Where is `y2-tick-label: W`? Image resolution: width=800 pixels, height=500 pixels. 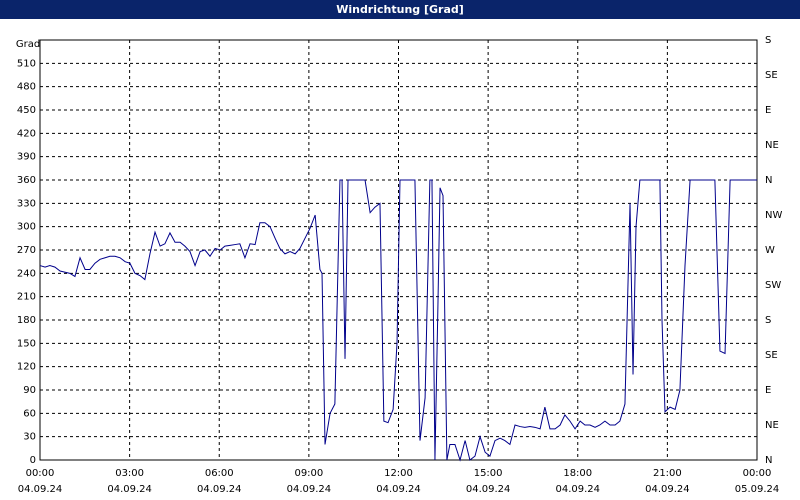 y2-tick-label: W is located at coordinates (770, 250).